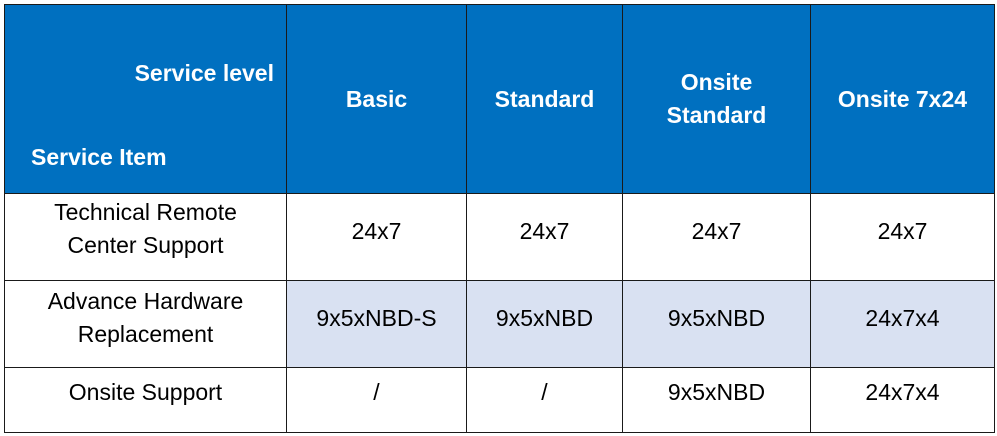  I want to click on header-col-onsite-7x24-label: Onsite 7x24, so click(902, 98).